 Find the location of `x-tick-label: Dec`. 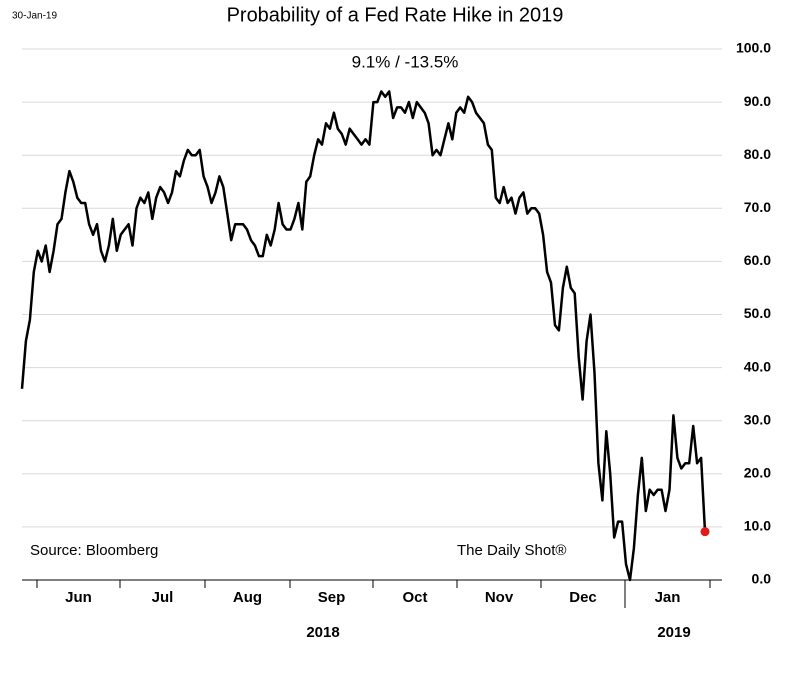

x-tick-label: Dec is located at coordinates (583, 597).